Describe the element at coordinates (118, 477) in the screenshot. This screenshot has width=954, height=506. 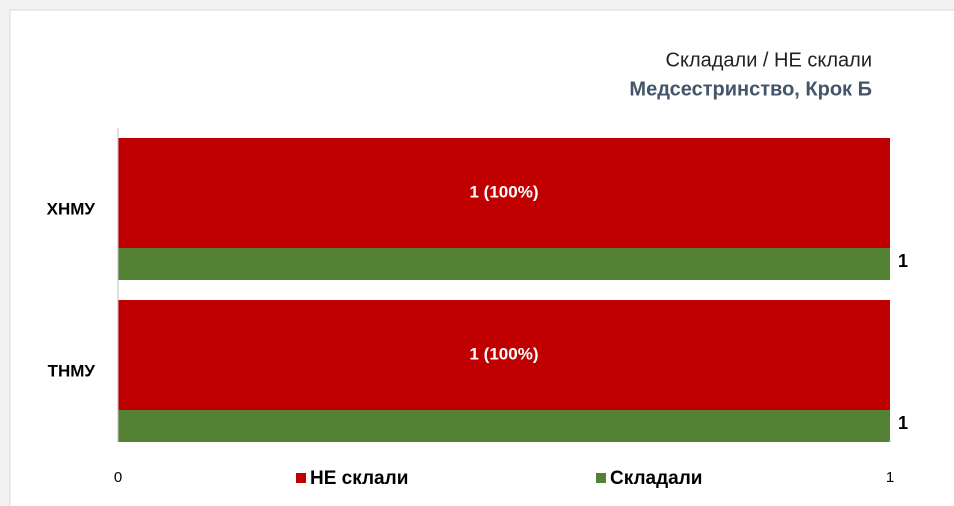
I see `x-tick-label: 0` at that location.